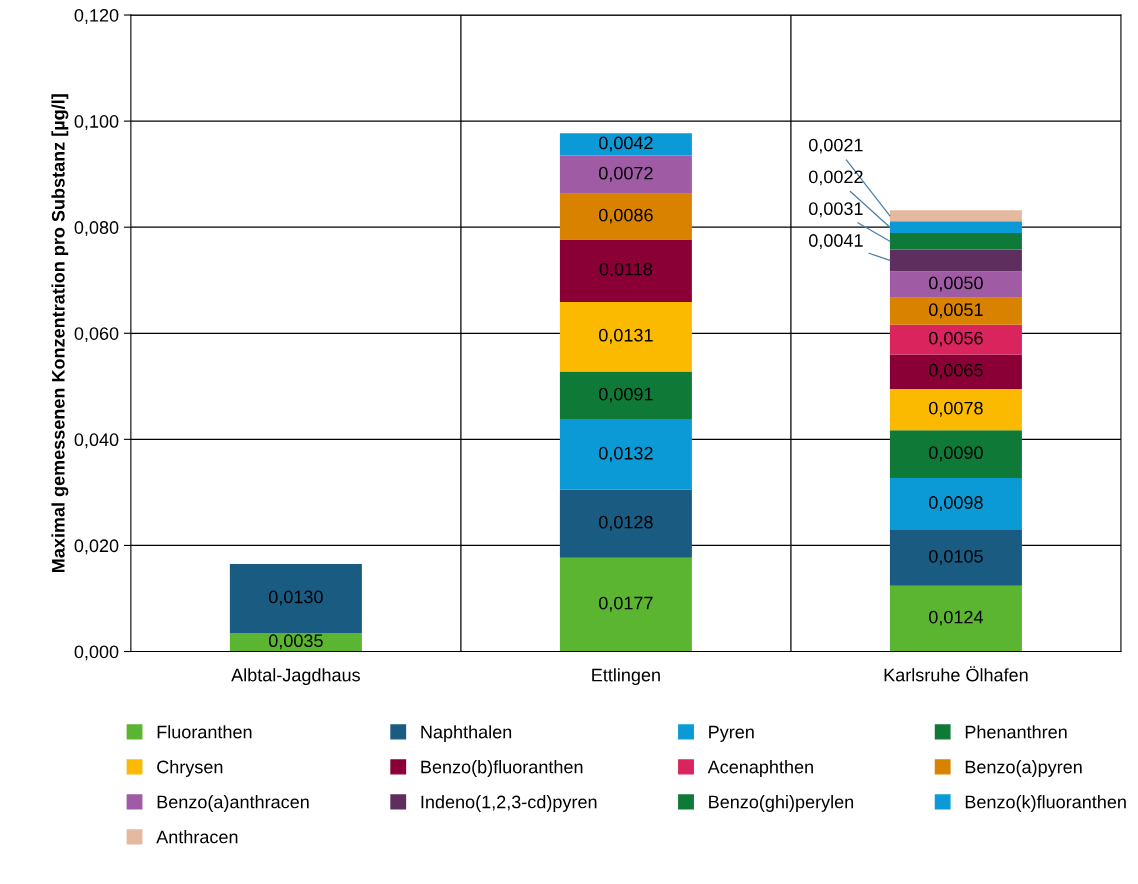 Image resolution: width=1138 pixels, height=884 pixels. Describe the element at coordinates (956, 674) in the screenshot. I see `x-tick-label: Karlsruhe Ölhafen` at that location.